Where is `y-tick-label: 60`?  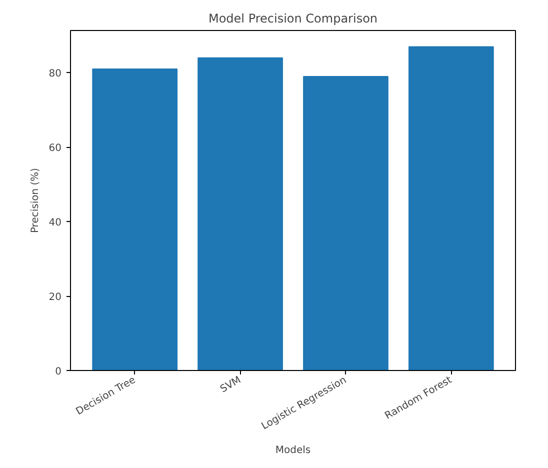
y-tick-label: 60 is located at coordinates (55, 148).